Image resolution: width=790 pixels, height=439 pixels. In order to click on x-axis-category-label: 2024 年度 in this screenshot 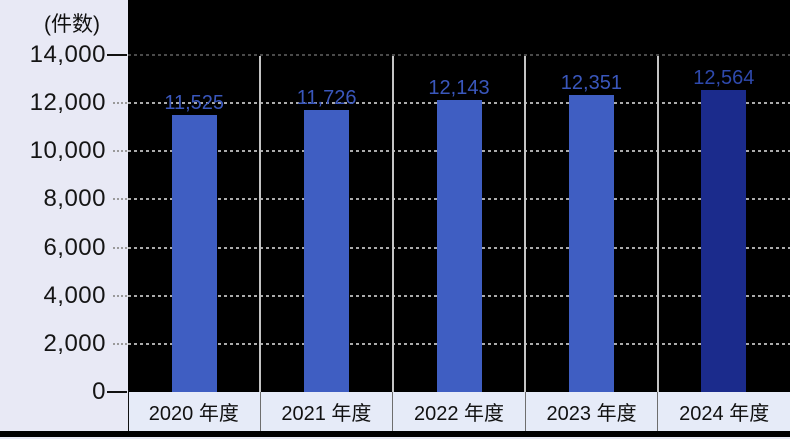, I will do `click(723, 411)`.